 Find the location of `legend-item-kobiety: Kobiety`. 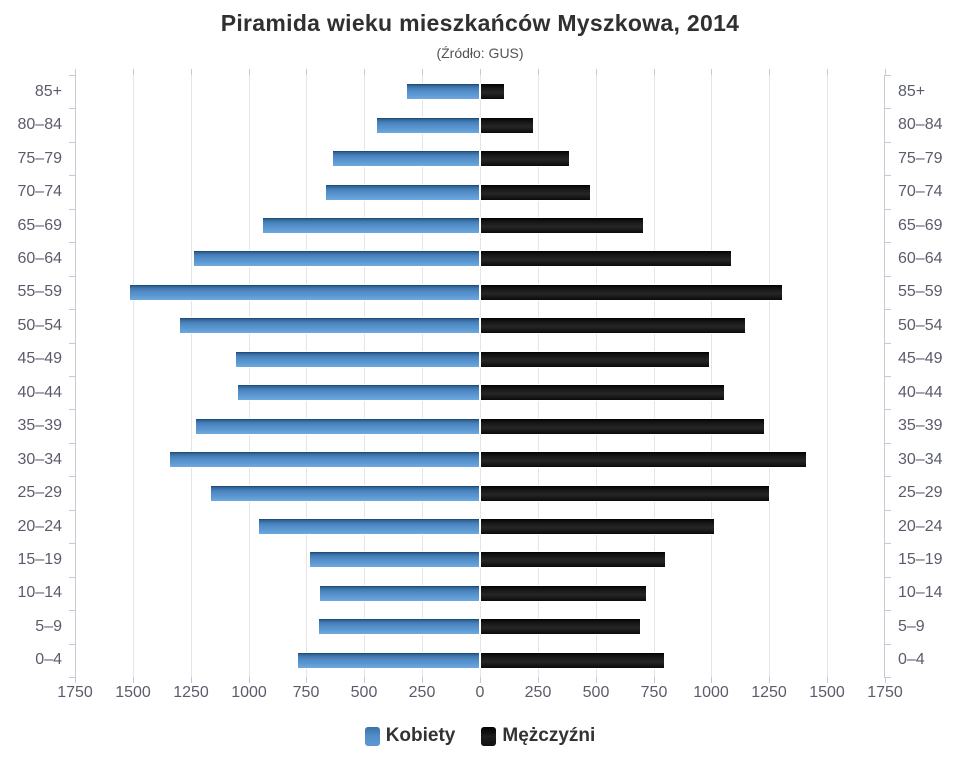

legend-item-kobiety: Kobiety is located at coordinates (410, 736).